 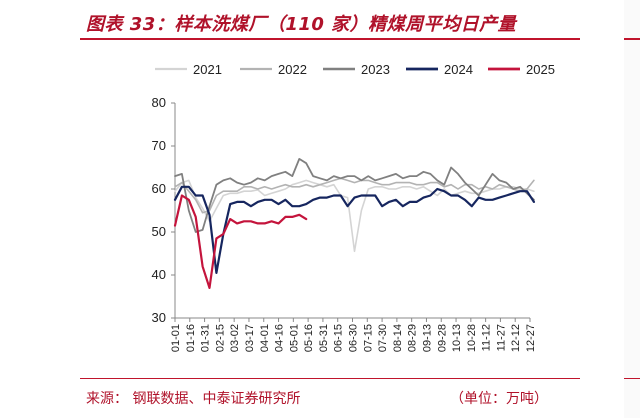 What do you see at coordinates (472, 338) in the screenshot?
I see `x-tick-label: 10-28` at bounding box center [472, 338].